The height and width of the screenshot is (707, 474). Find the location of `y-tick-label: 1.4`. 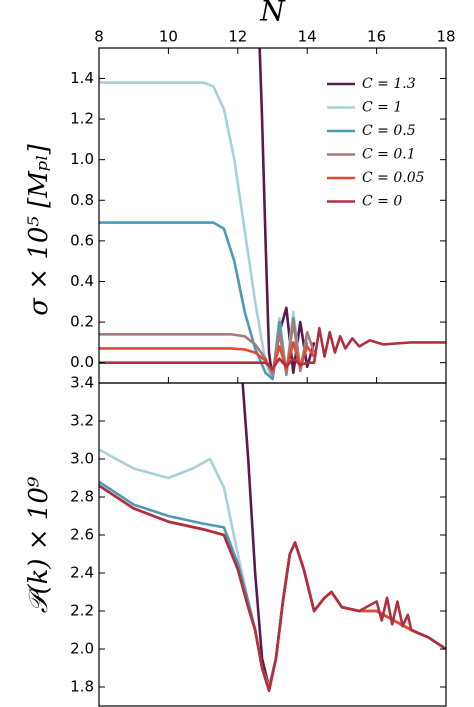

y-tick-label: 1.4 is located at coordinates (82, 78).